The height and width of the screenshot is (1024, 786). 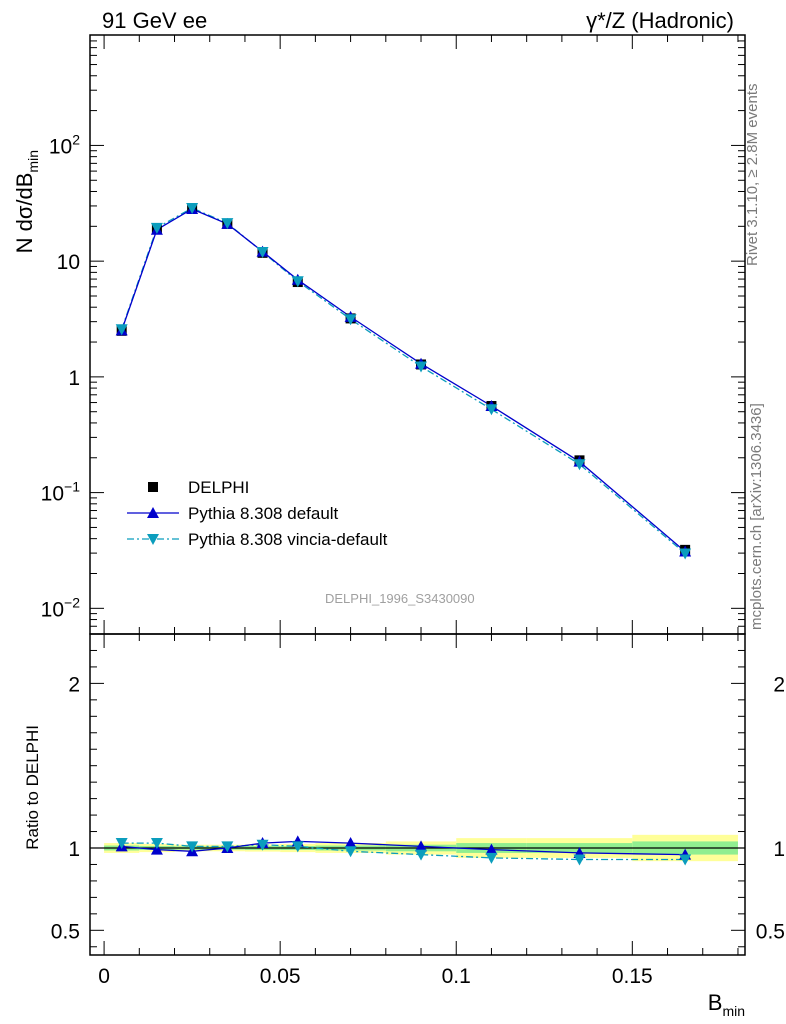 What do you see at coordinates (756, 516) in the screenshot?
I see `mcplots-label: mcplots.cern.ch [arXiv:1306.3436]` at bounding box center [756, 516].